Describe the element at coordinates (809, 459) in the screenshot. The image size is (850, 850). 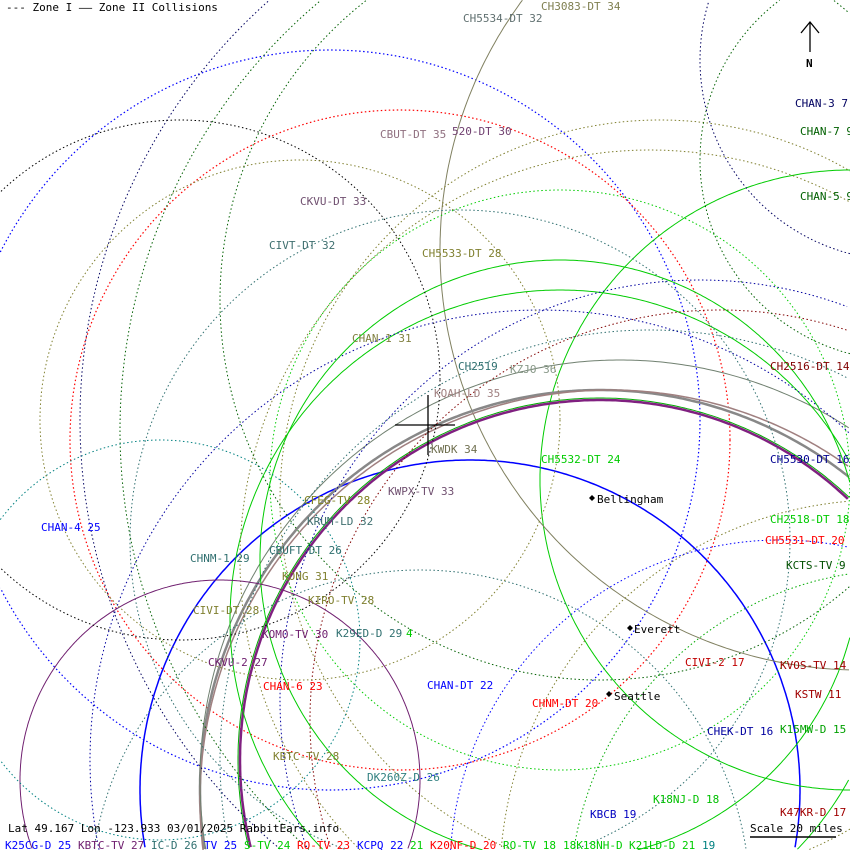
I see `station-label-ch5530: CH5530-DT 16` at that location.